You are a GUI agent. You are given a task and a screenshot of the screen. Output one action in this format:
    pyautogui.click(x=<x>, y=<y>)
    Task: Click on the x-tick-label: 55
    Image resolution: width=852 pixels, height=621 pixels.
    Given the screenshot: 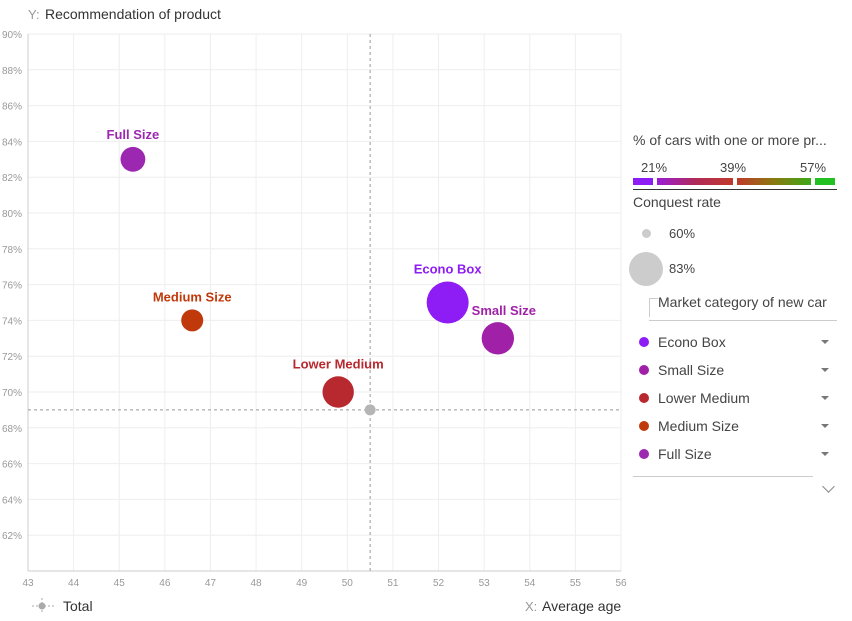 What is the action you would take?
    pyautogui.click(x=576, y=583)
    